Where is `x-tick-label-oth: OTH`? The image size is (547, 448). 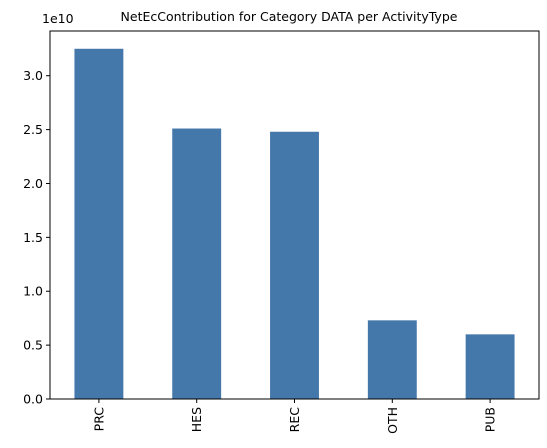 x-tick-label-oth: OTH is located at coordinates (392, 420).